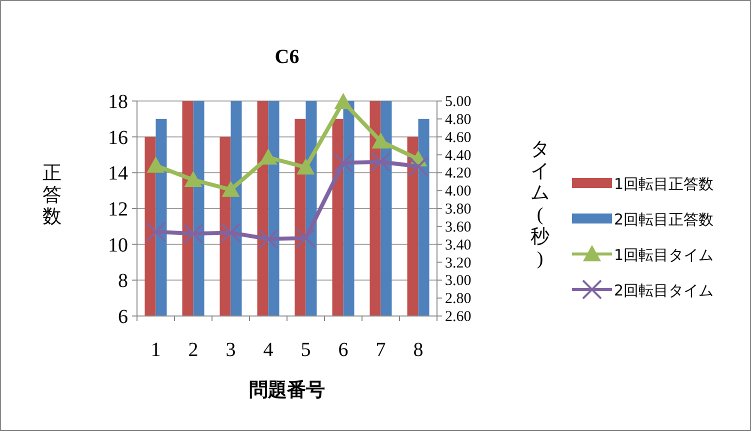 This screenshot has width=751, height=432. What do you see at coordinates (458, 299) in the screenshot?
I see `y2-tick-label: 2.80` at bounding box center [458, 299].